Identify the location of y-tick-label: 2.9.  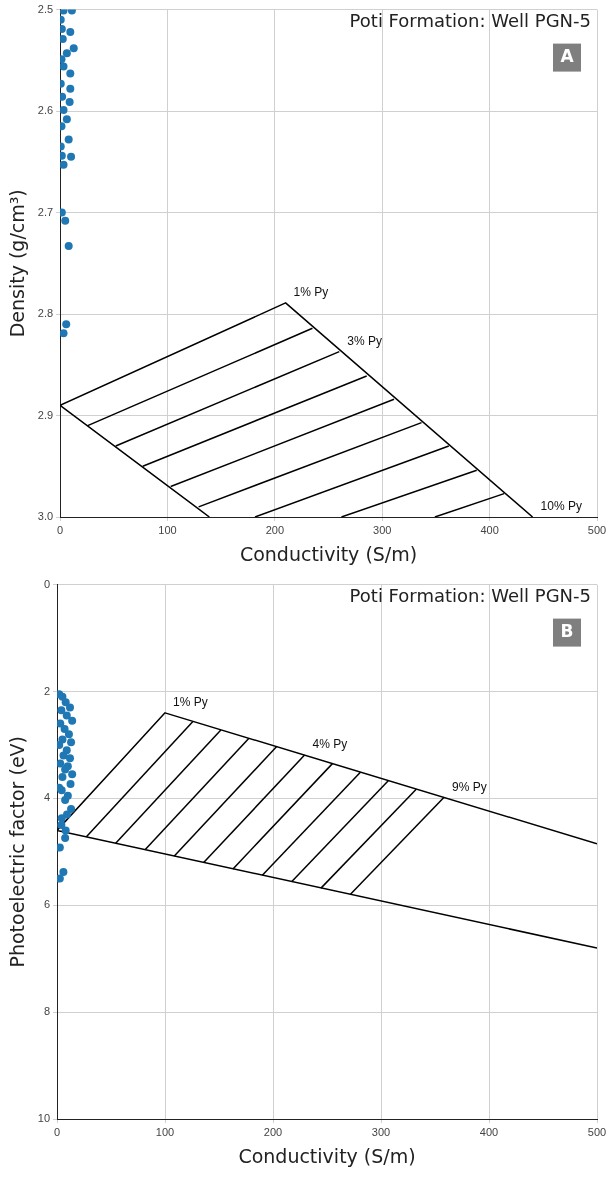
(45, 414).